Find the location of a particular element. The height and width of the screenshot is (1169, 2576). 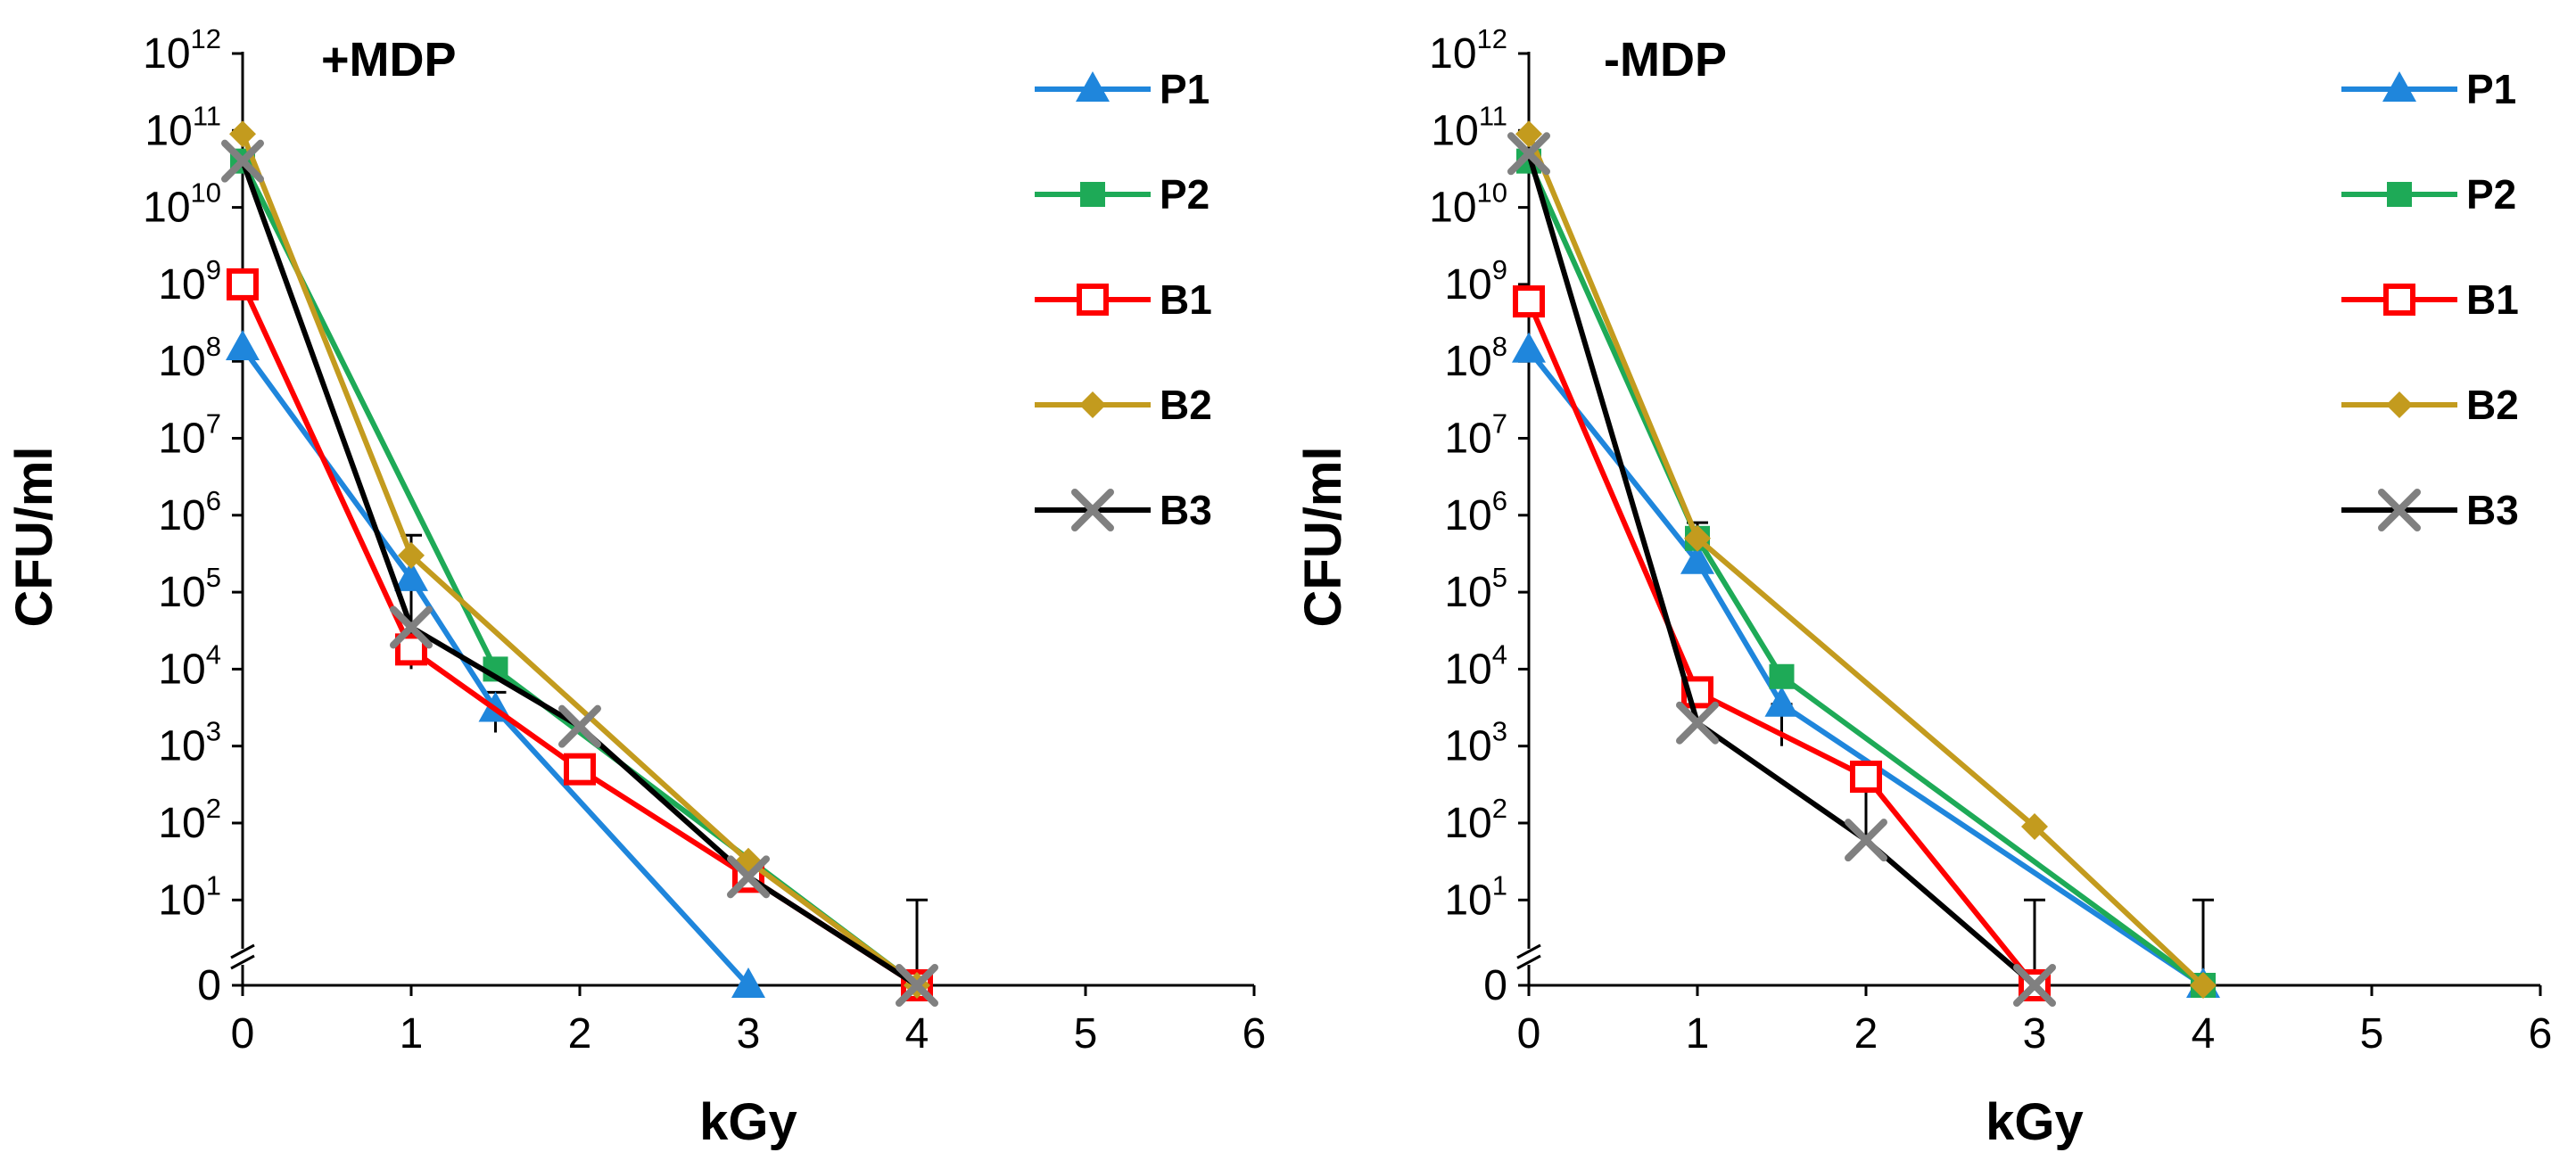

panel-0-legend: P1 P2 B1 B2 B3 is located at coordinates (1123, 299).